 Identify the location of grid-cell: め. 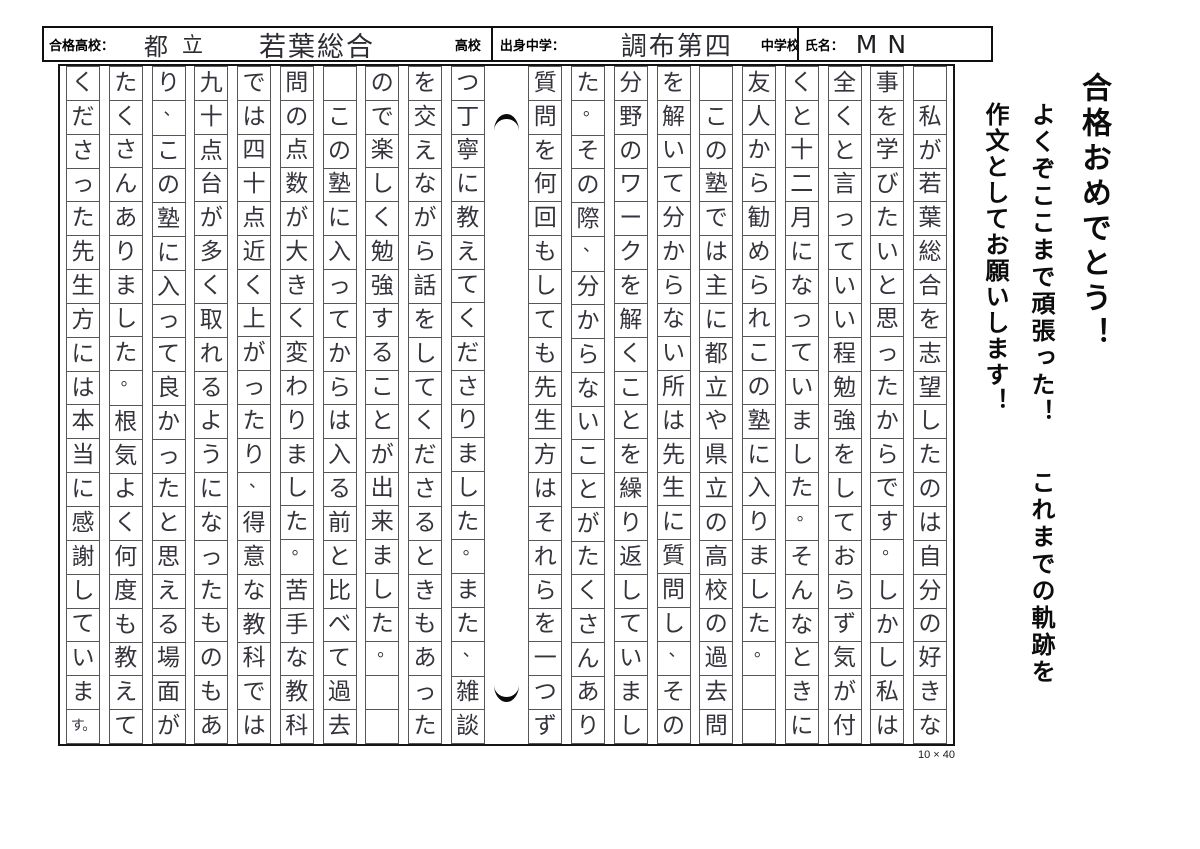
(759, 252).